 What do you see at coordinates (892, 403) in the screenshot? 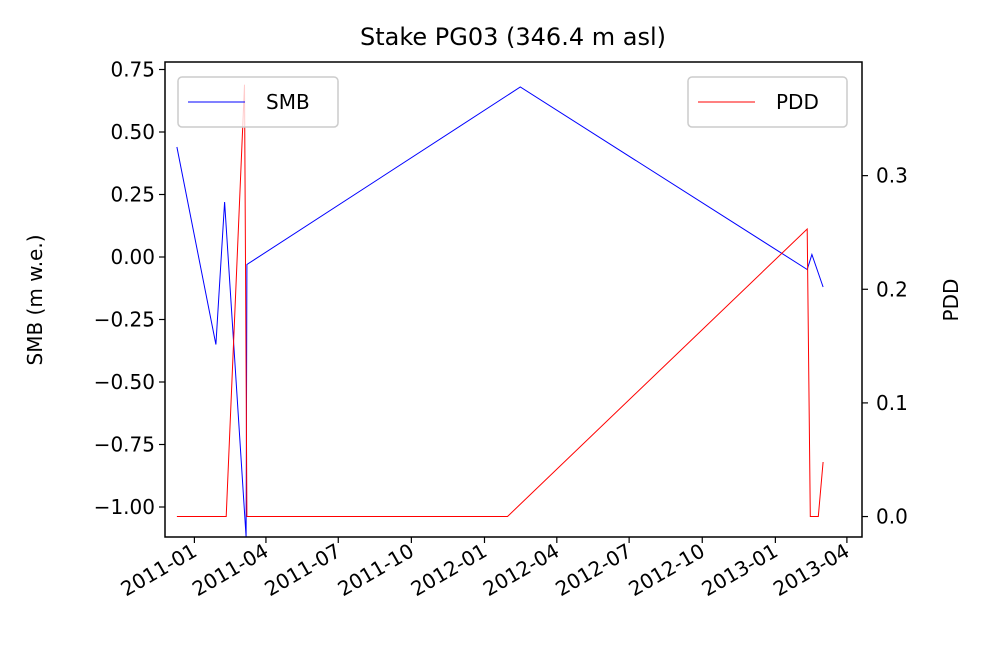
I see `y-right-tick-label: 0.1` at bounding box center [892, 403].